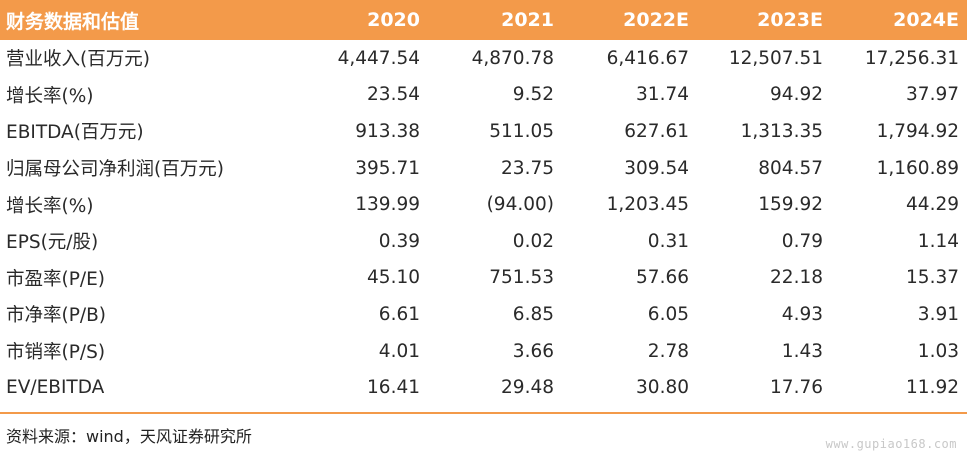  Describe the element at coordinates (932, 95) in the screenshot. I see `table-cell-y2024e: 37.97` at that location.